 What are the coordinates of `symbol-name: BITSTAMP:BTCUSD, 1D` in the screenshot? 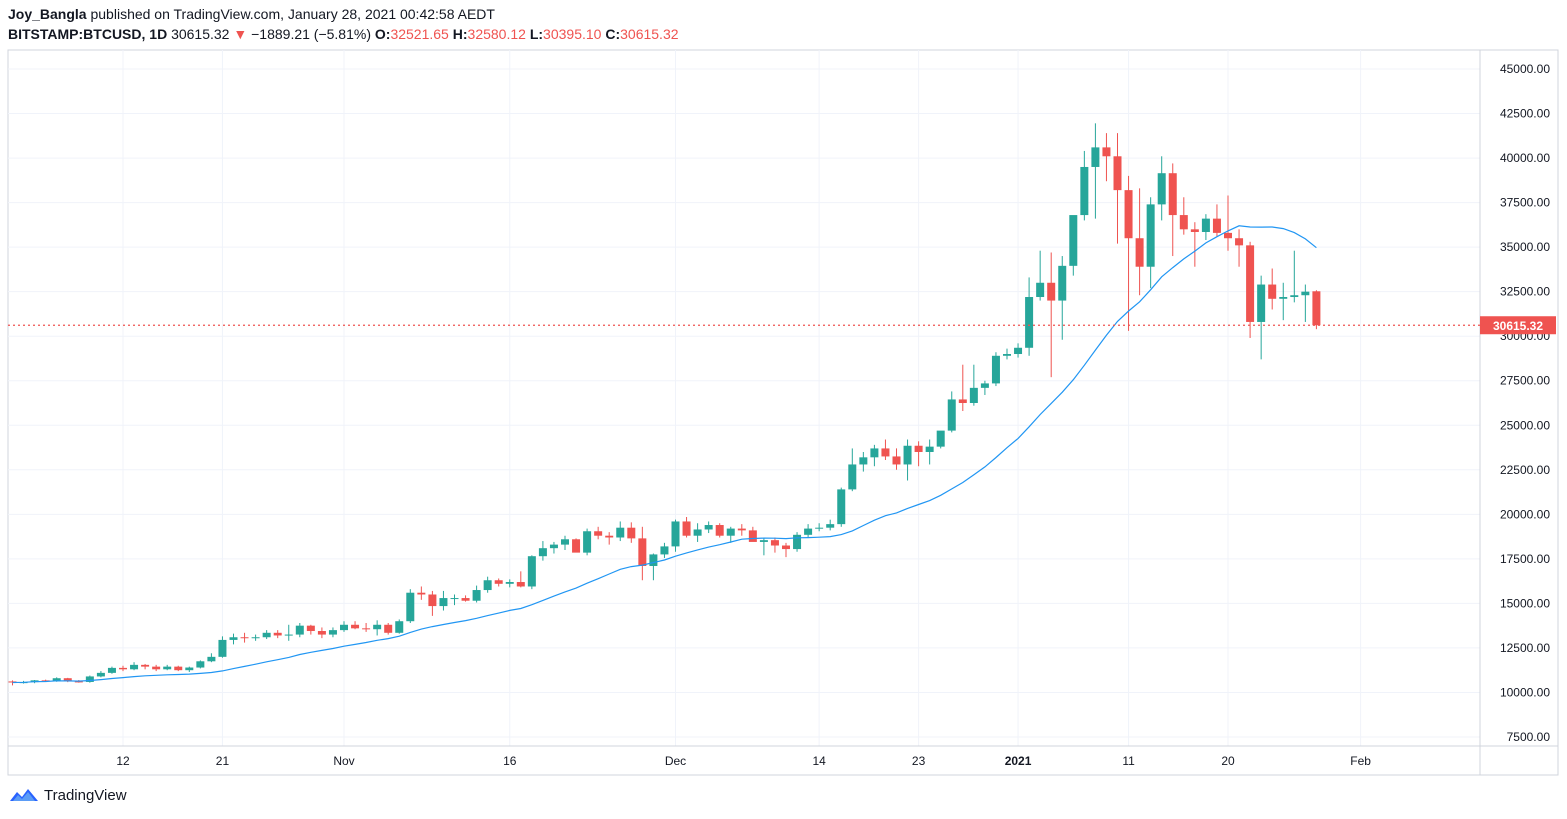 It's located at (88, 34).